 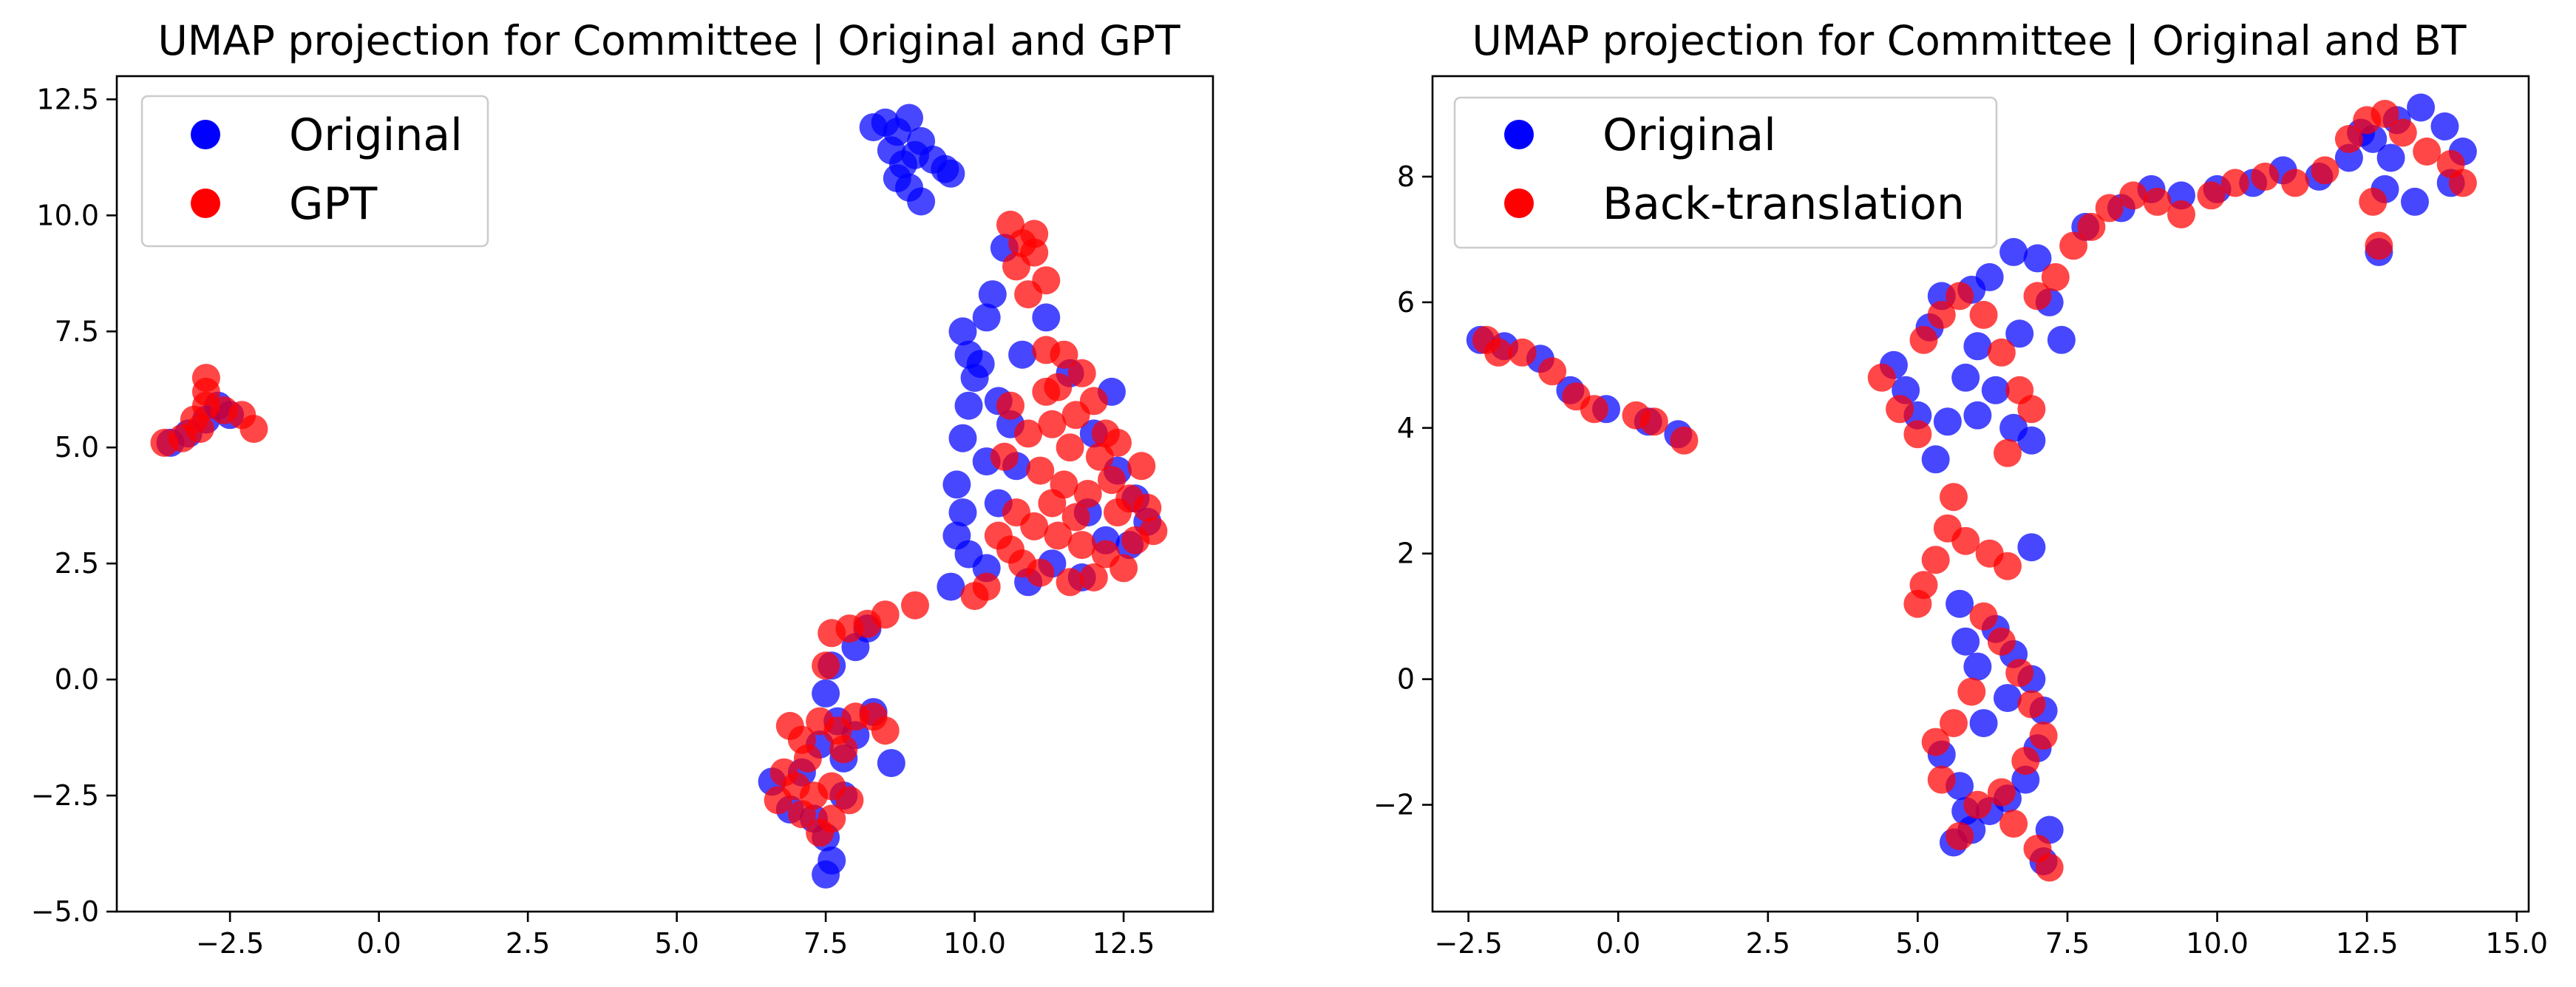 I want to click on legend-box-gpt, so click(x=314, y=171).